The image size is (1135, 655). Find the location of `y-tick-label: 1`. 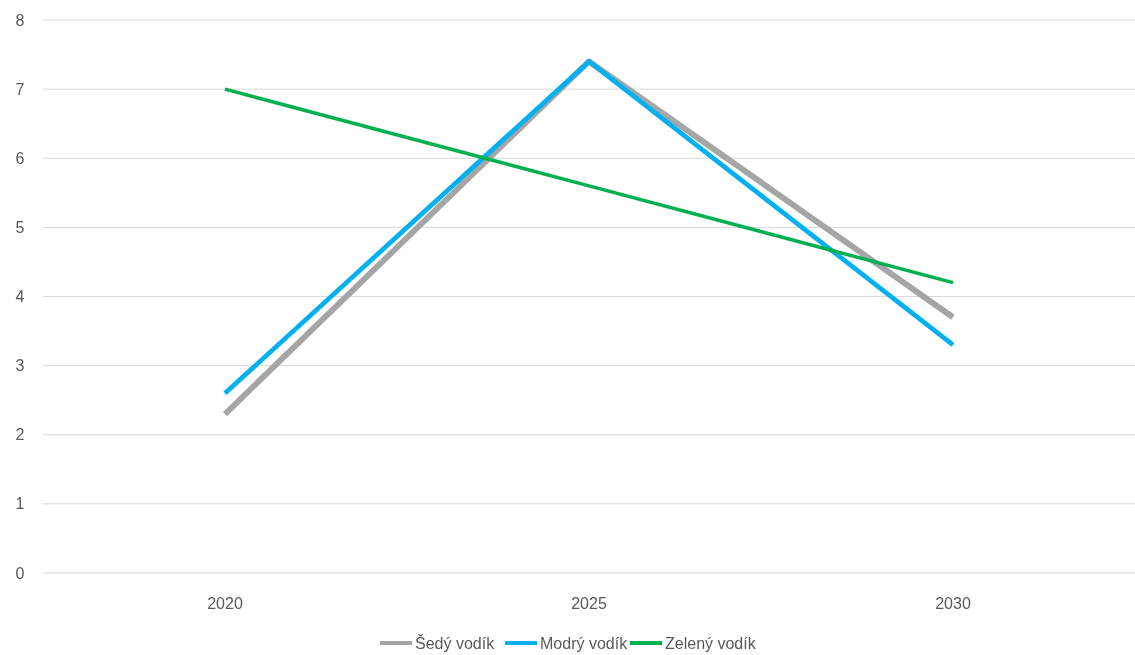

y-tick-label: 1 is located at coordinates (20, 504).